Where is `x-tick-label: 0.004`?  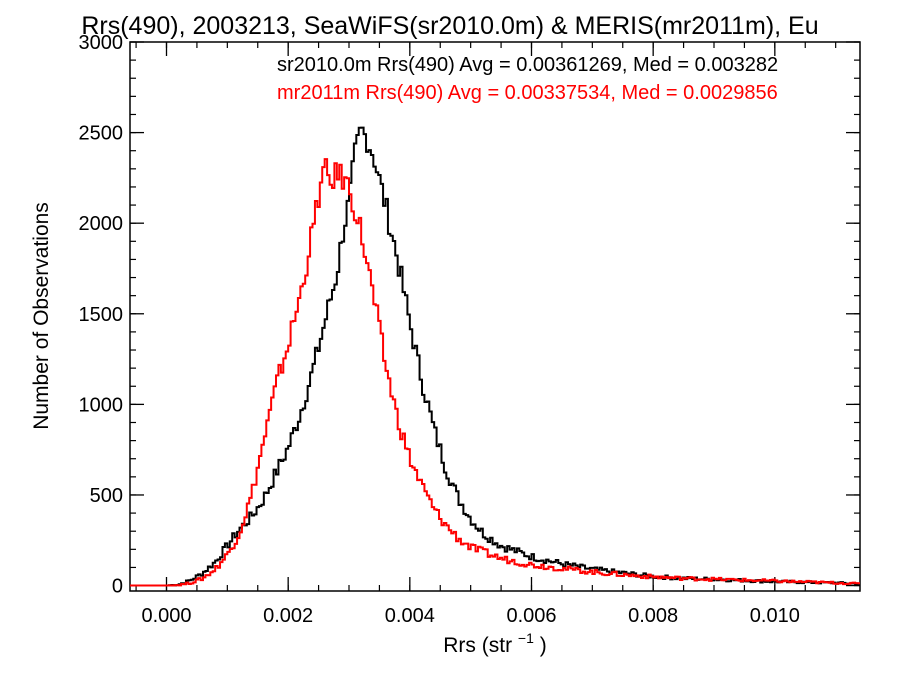
x-tick-label: 0.004 is located at coordinates (410, 616).